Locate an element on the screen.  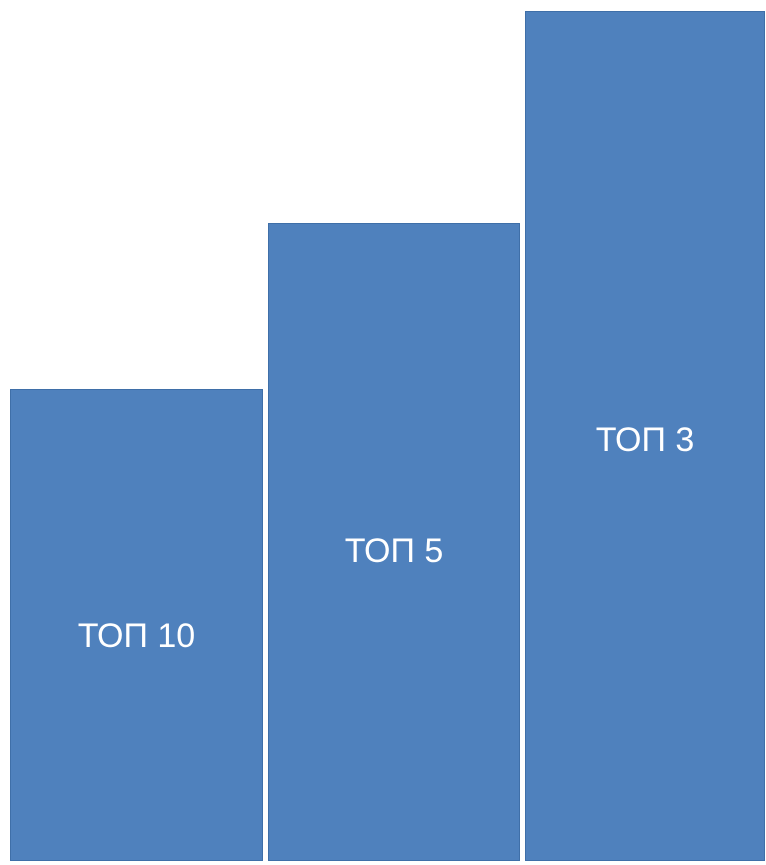
block-top-3-label: ТОП 3 is located at coordinates (645, 440).